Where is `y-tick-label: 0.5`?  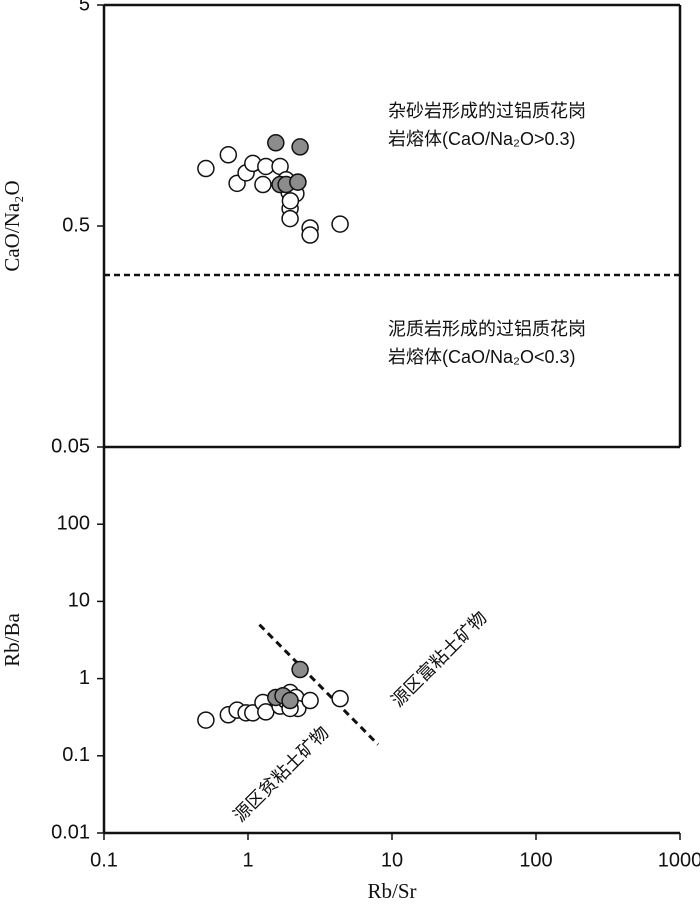 y-tick-label: 0.5 is located at coordinates (76, 225).